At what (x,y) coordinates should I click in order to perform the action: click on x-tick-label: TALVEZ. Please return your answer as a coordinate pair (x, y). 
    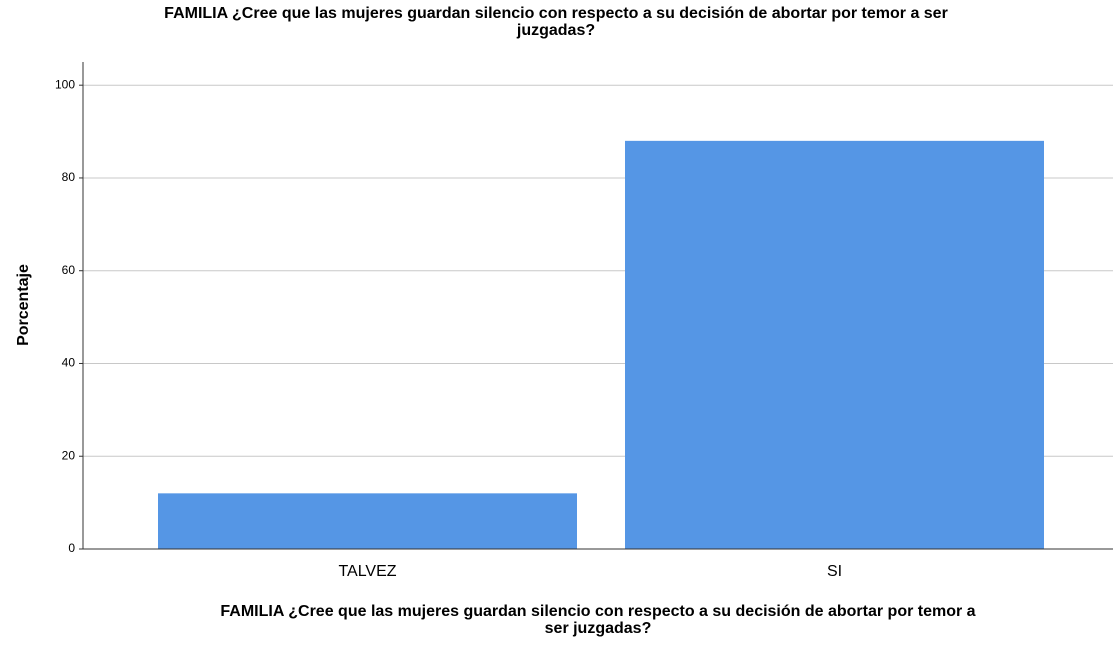
    Looking at the image, I should click on (367, 571).